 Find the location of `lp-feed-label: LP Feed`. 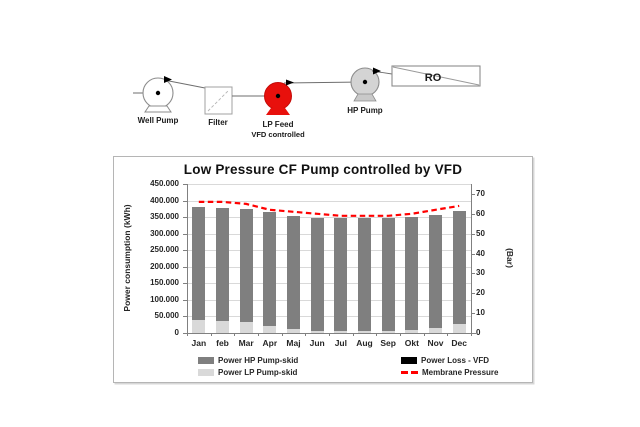

lp-feed-label: LP Feed is located at coordinates (278, 124).